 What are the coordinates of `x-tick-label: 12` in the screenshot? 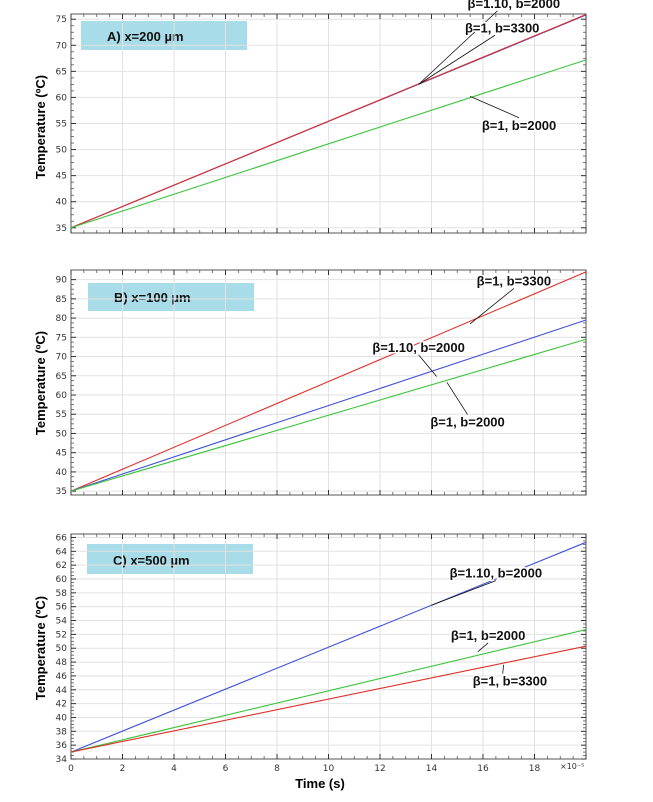 It's located at (379, 769).